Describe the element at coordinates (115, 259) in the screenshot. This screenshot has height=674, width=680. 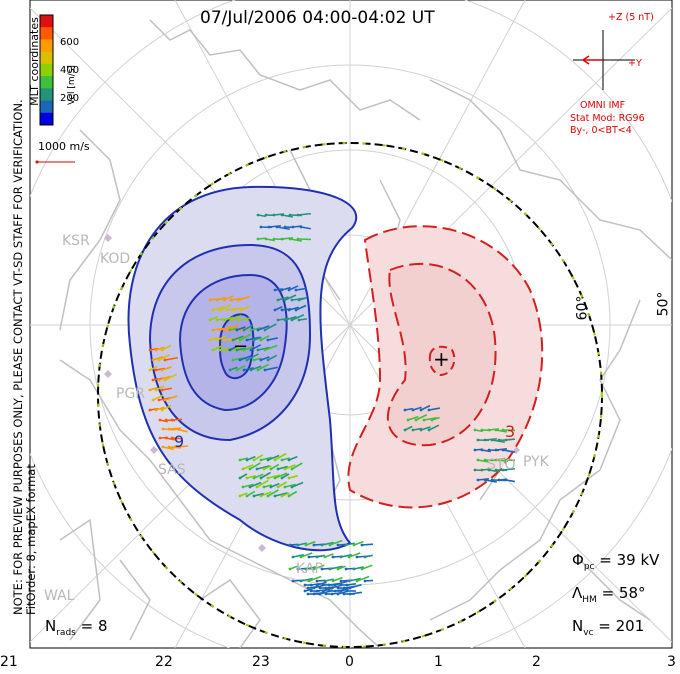
I see `station-kod: KOD` at that location.